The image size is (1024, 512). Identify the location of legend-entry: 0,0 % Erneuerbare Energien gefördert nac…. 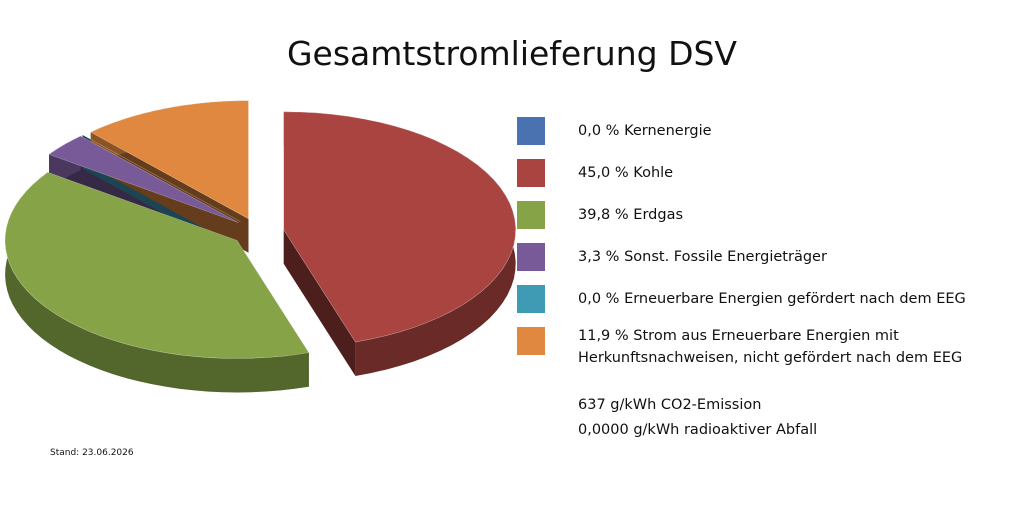
(775, 299).